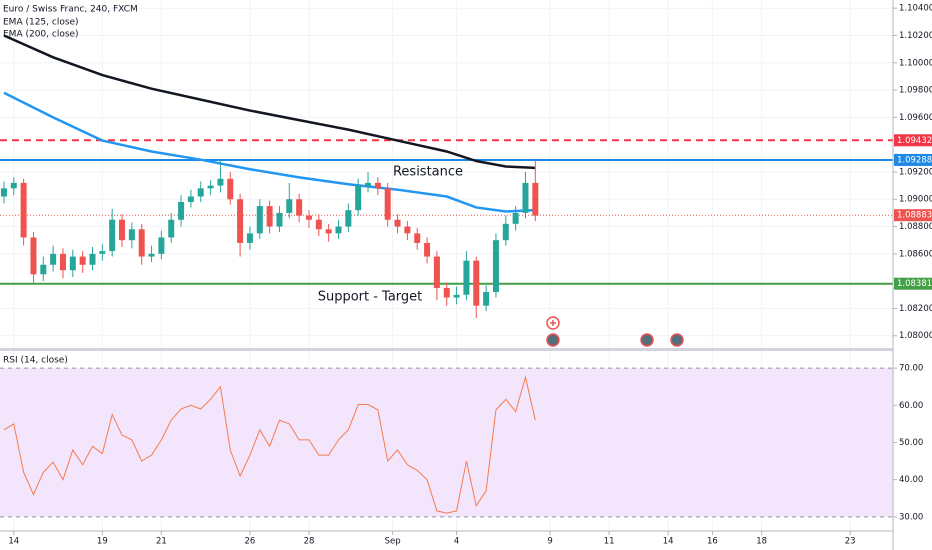  Describe the element at coordinates (161, 542) in the screenshot. I see `x-tick-label: 21` at that location.